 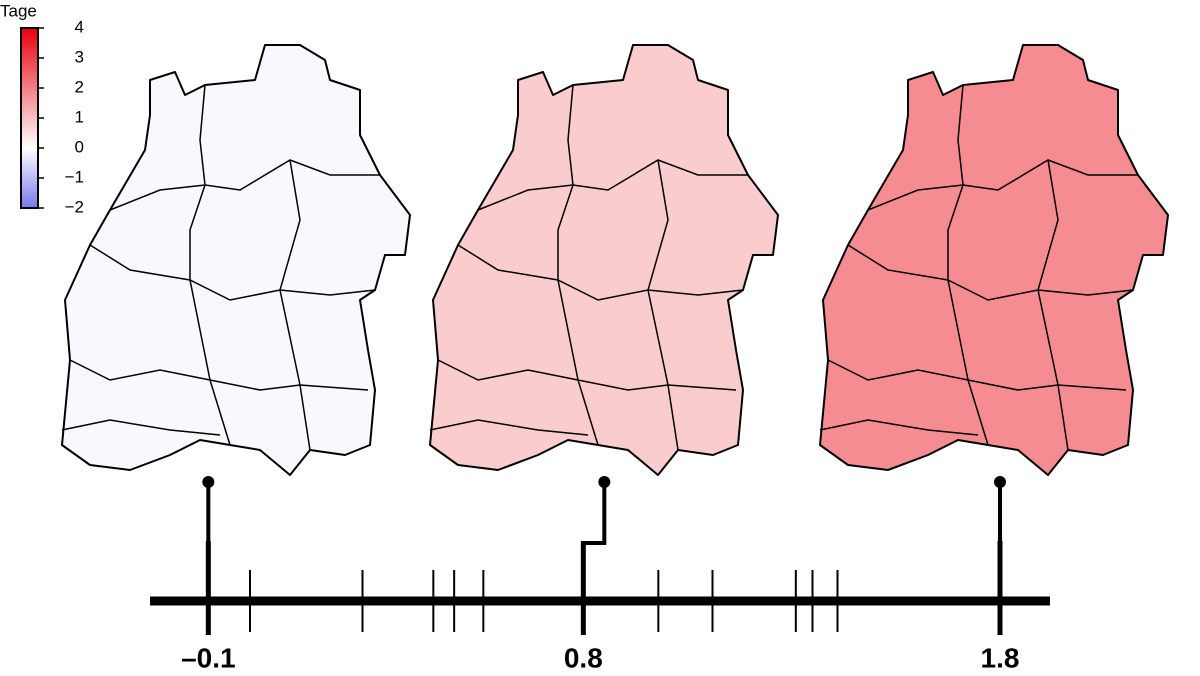 I want to click on colorbar-title: Tage, so click(x=18, y=10).